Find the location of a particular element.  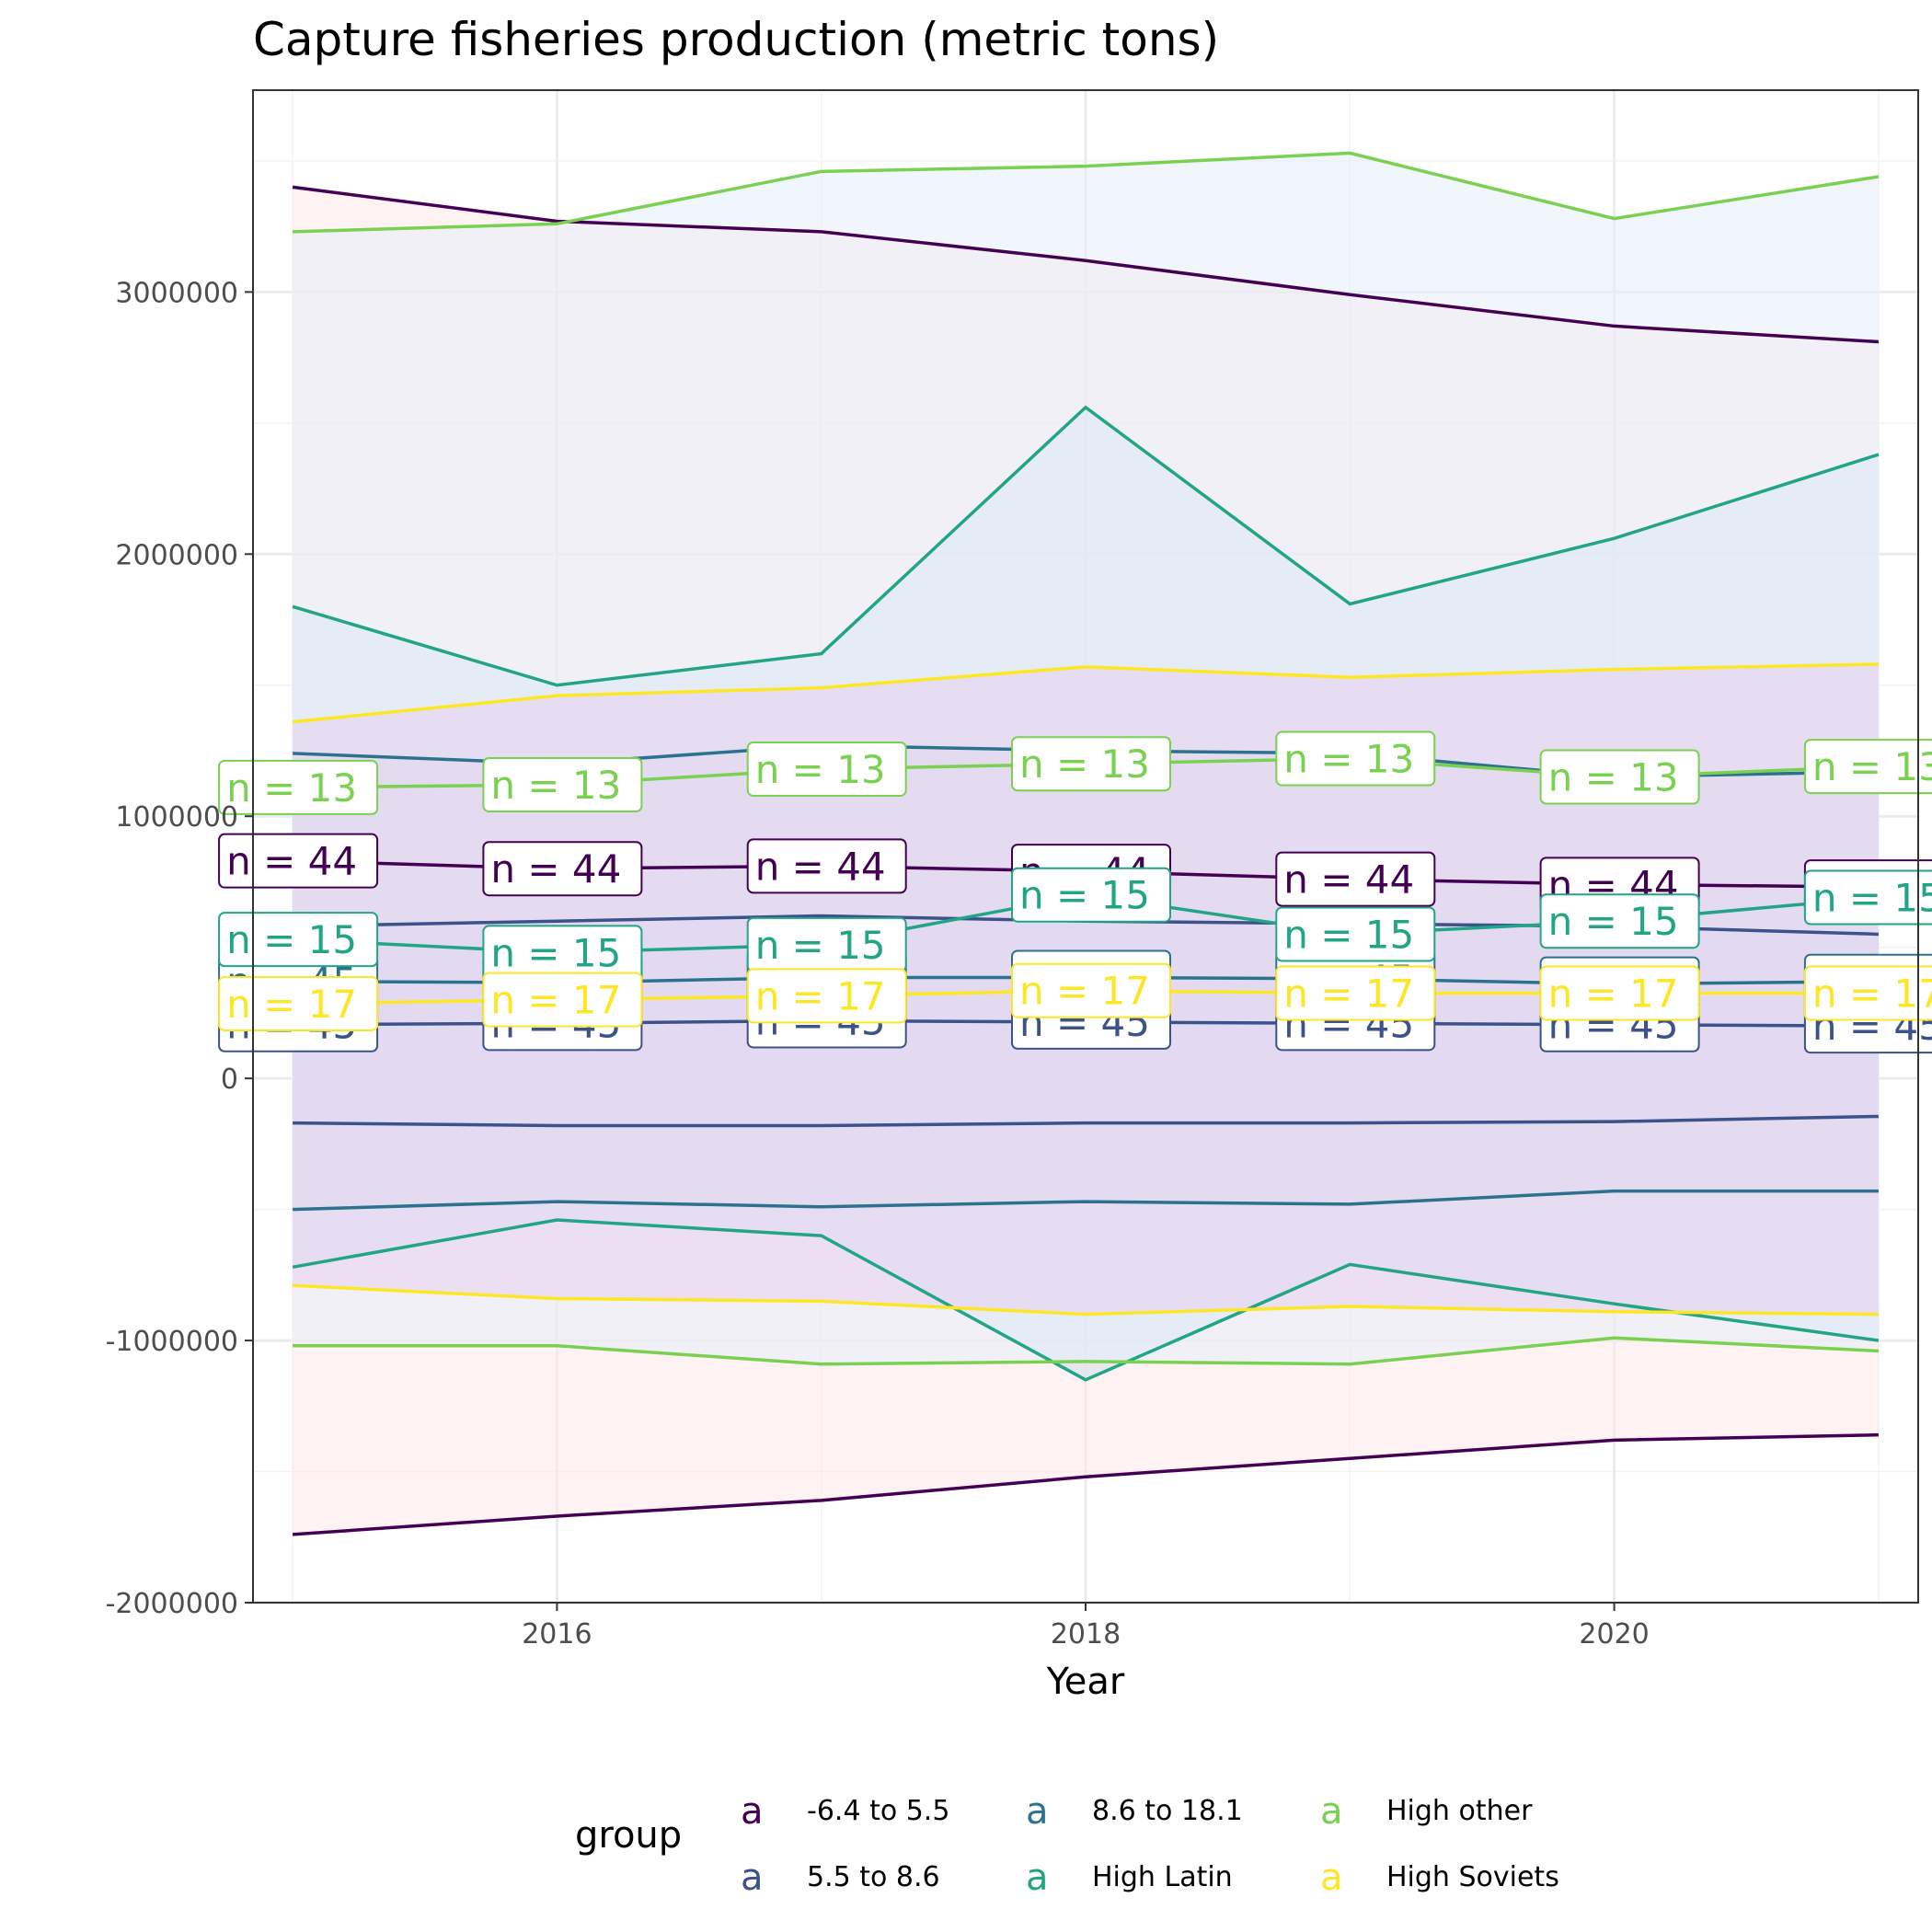

y-tick-label: 2000000 is located at coordinates (176, 555).